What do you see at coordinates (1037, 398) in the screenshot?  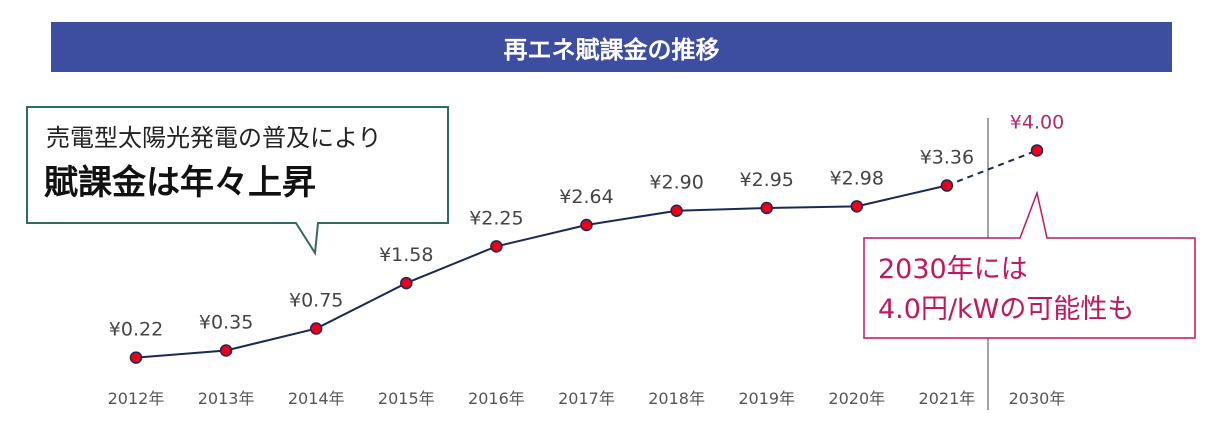 I see `x-tick-label-2030年: 2030年` at bounding box center [1037, 398].